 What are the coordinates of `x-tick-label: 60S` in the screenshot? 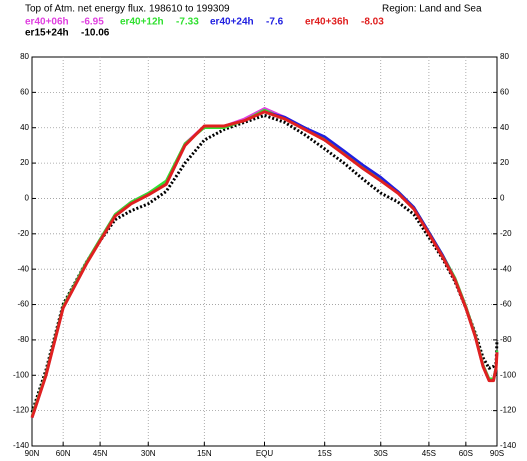 It's located at (466, 453).